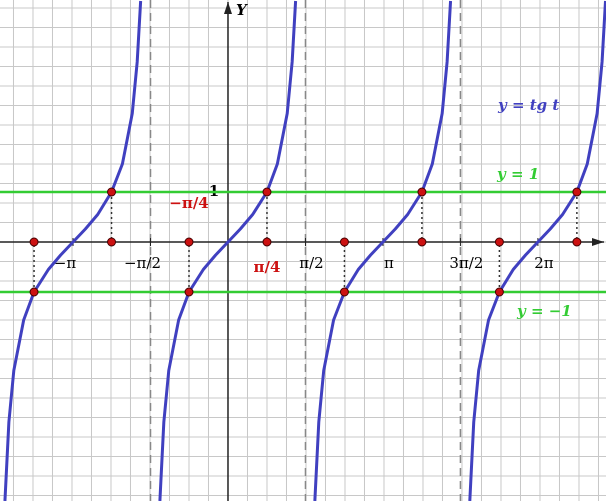 Image resolution: width=606 pixels, height=501 pixels. What do you see at coordinates (142, 263) in the screenshot?
I see `x-tick-label: −π/2` at bounding box center [142, 263].